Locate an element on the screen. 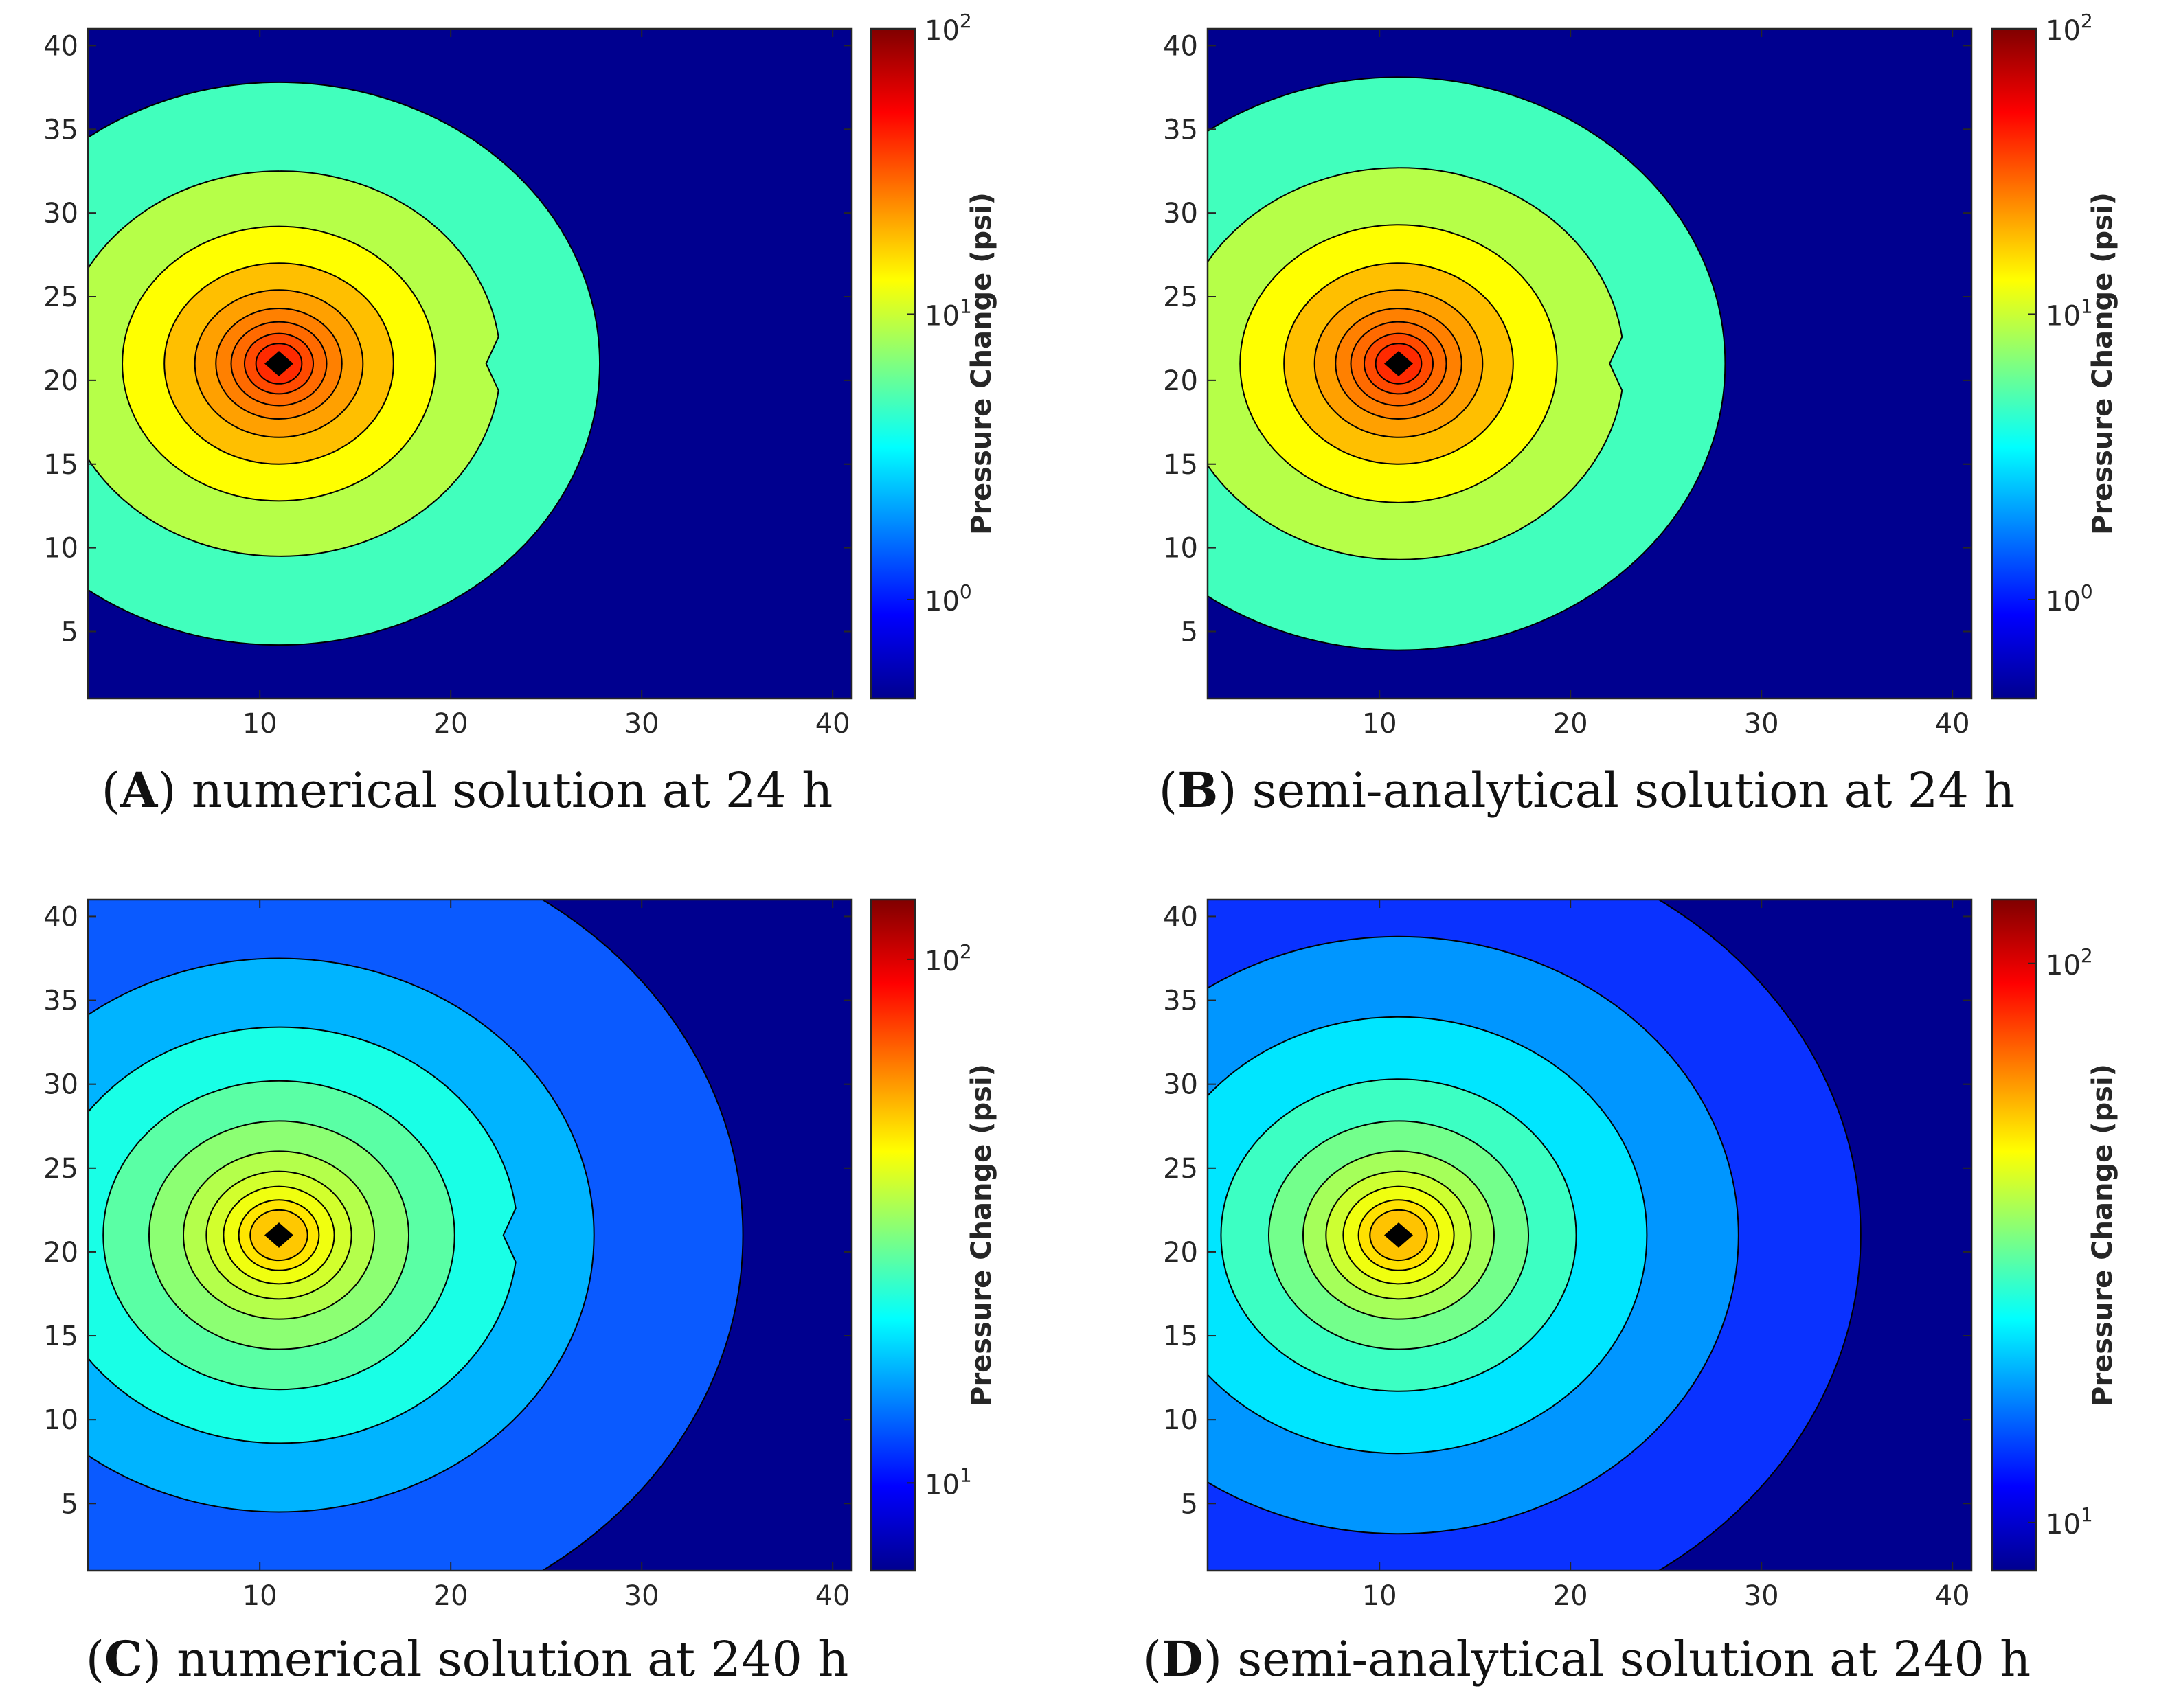 This screenshot has width=2181, height=1708. panel-caption: (D) semi-analytical solution at 240 h is located at coordinates (1587, 1659).